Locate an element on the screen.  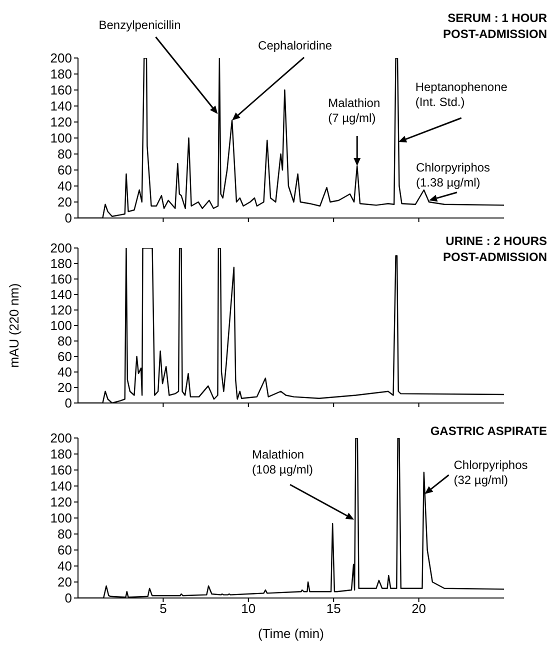
annotation: Chlorpyriphos (32 µg/ml) is located at coordinates (491, 472).